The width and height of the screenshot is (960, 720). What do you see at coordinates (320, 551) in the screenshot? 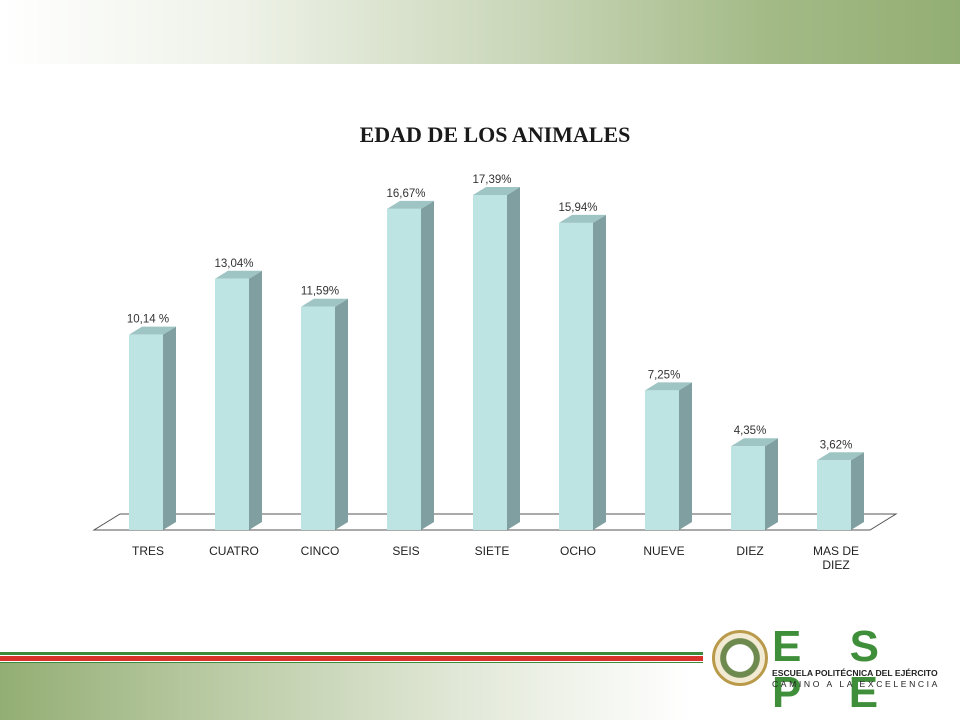
I see `category-tick-label: CINCO` at bounding box center [320, 551].